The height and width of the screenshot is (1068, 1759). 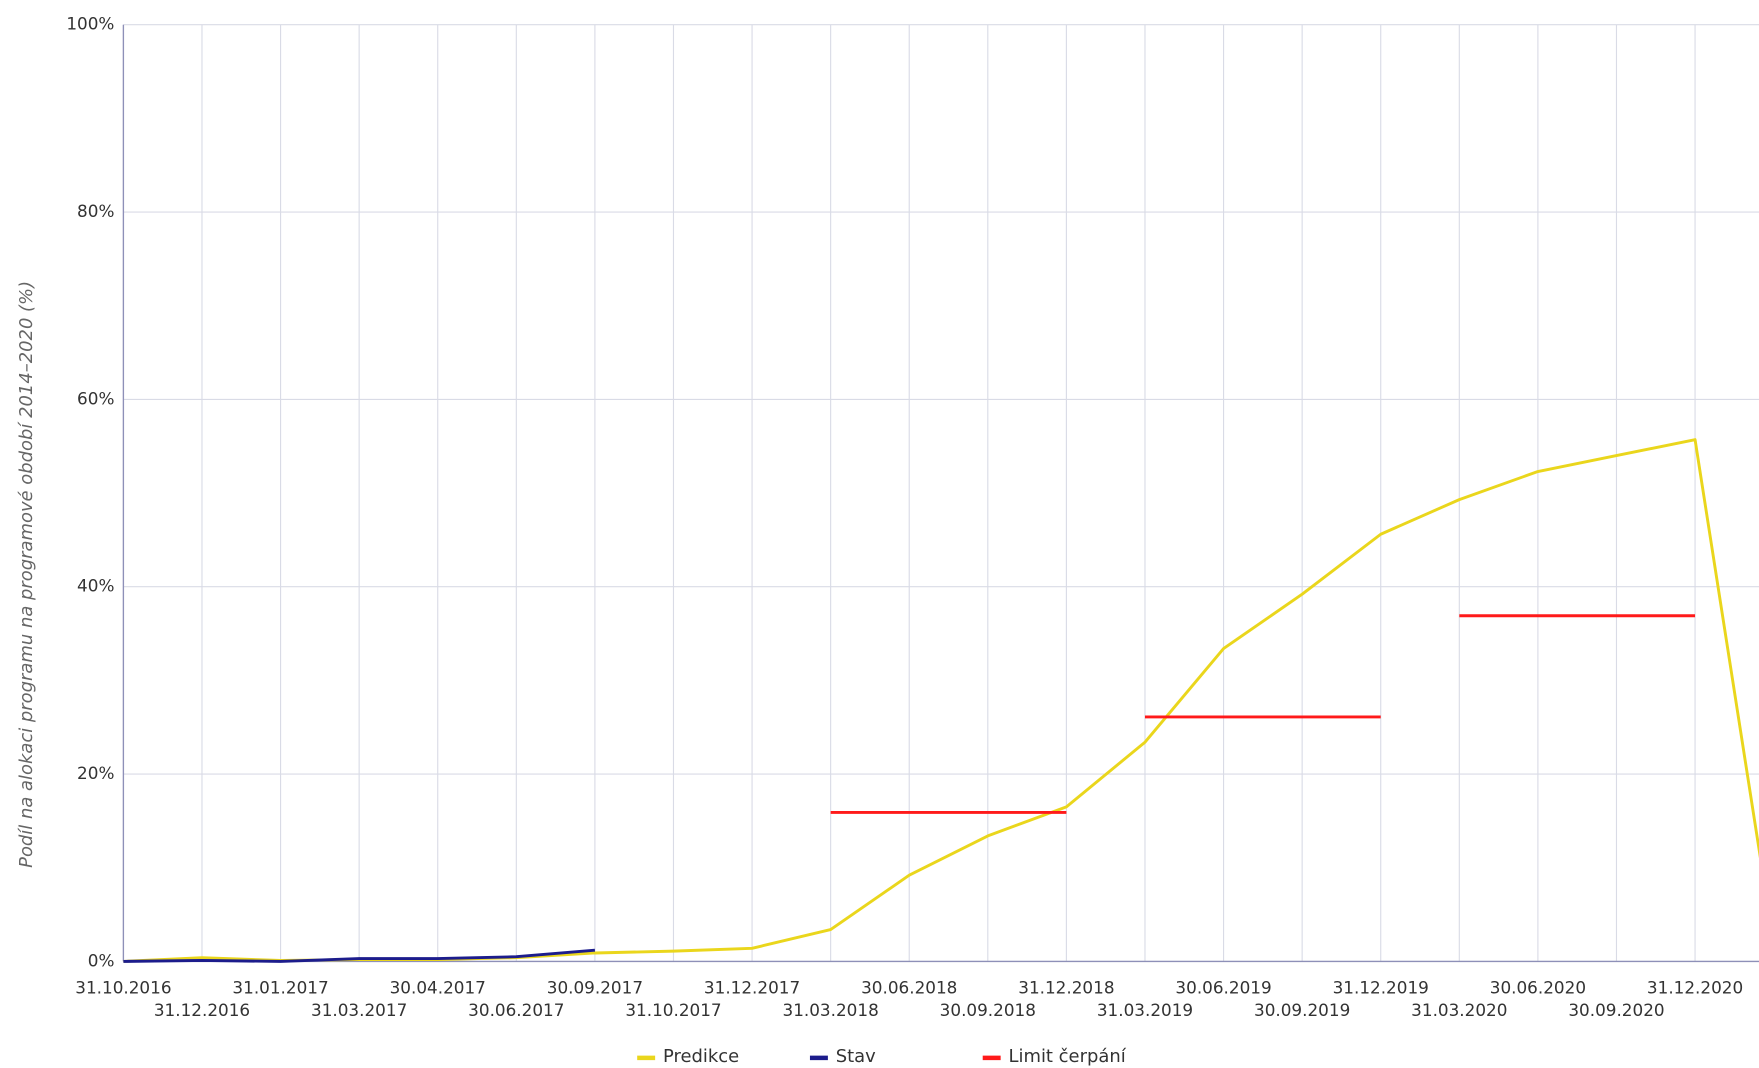 I want to click on x-tick-label: 31.03.2018, so click(x=831, y=1010).